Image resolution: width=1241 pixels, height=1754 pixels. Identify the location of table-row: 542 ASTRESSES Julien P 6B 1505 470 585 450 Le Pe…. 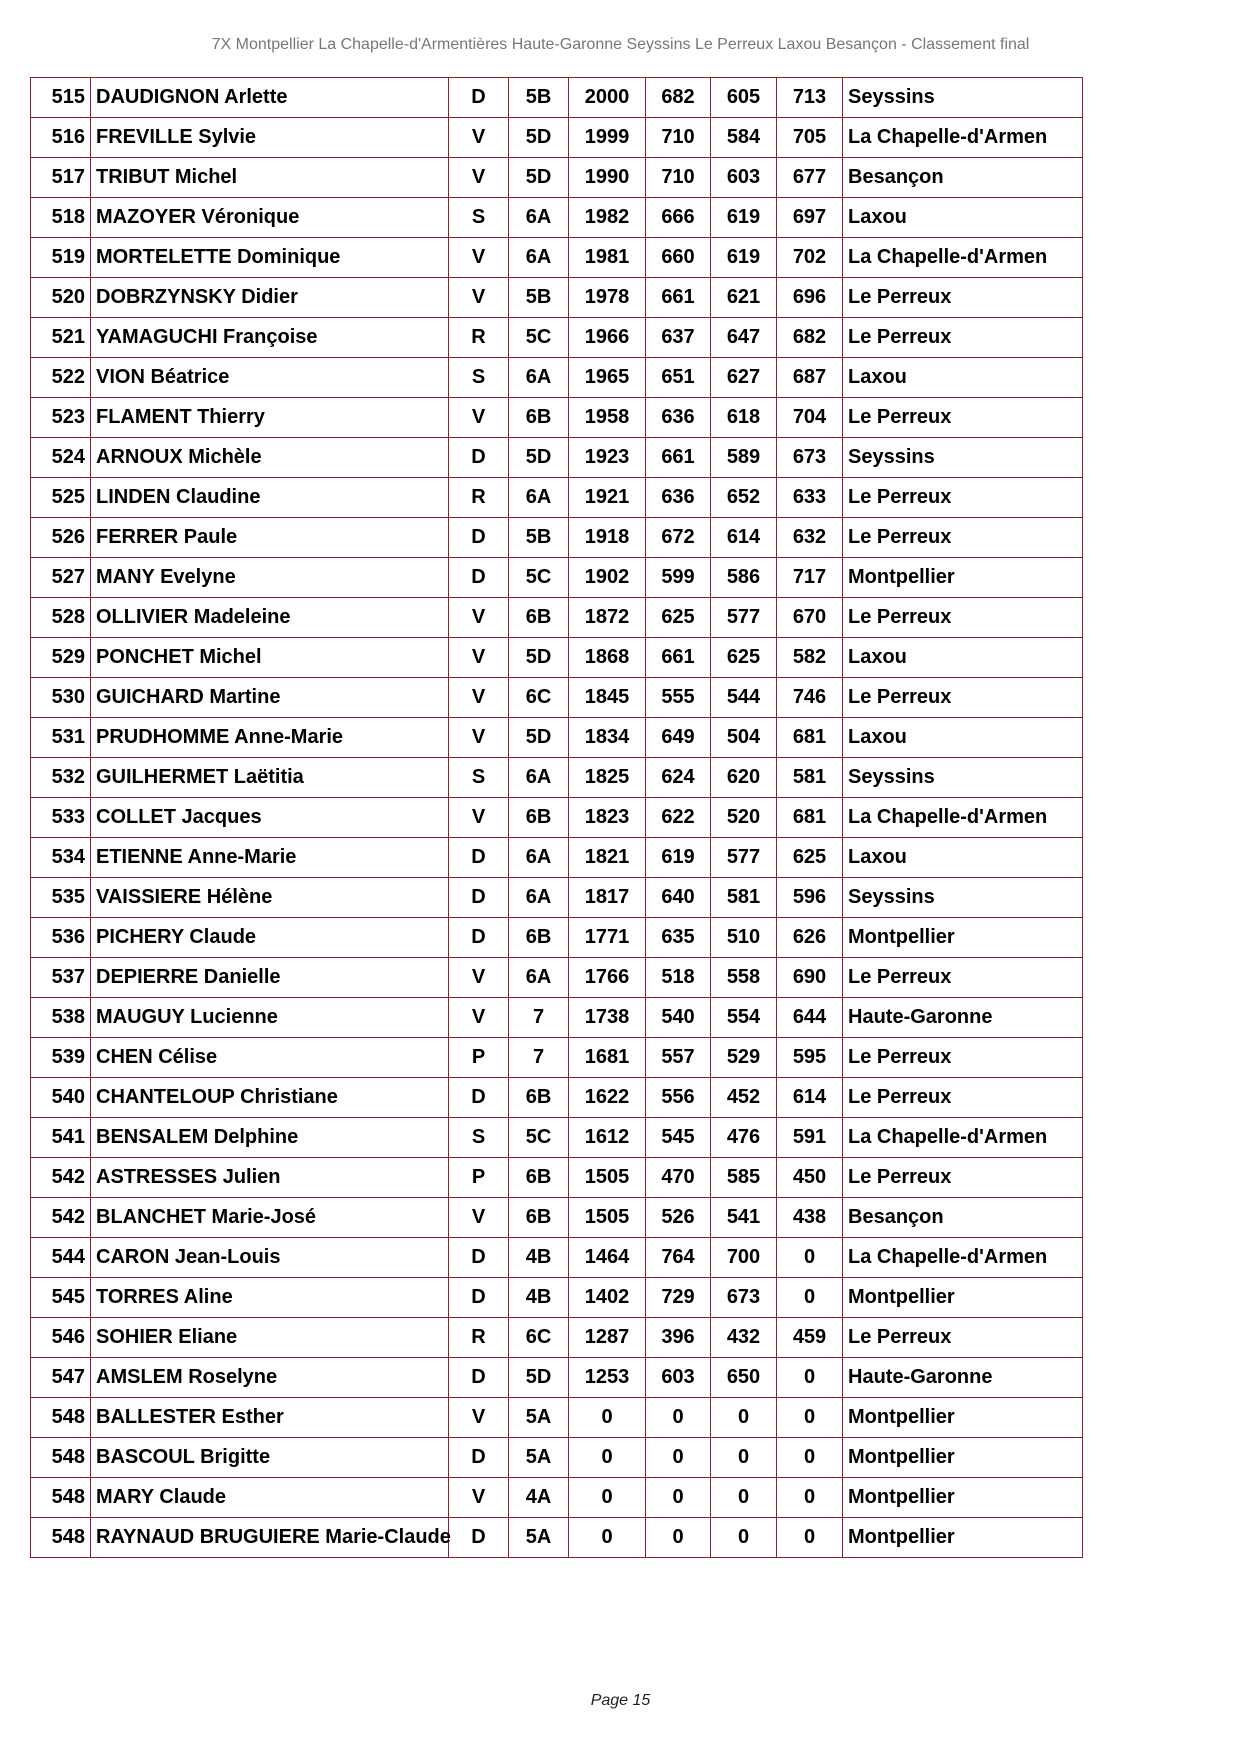
(556, 1177).